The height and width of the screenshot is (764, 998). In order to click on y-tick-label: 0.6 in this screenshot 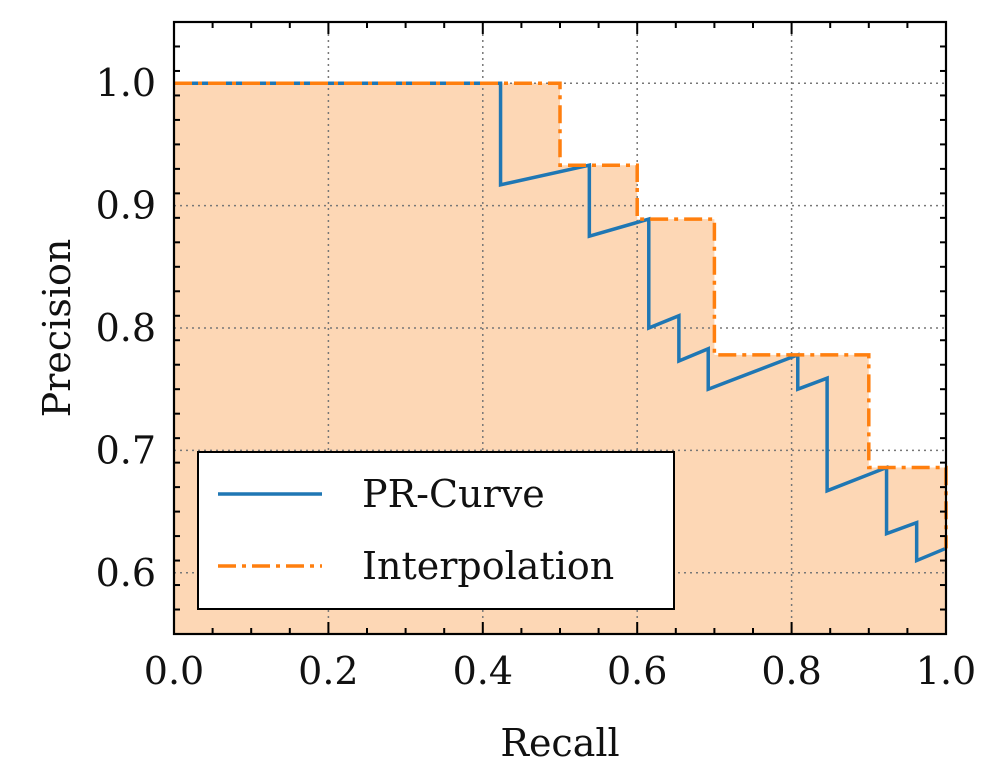, I will do `click(126, 573)`.